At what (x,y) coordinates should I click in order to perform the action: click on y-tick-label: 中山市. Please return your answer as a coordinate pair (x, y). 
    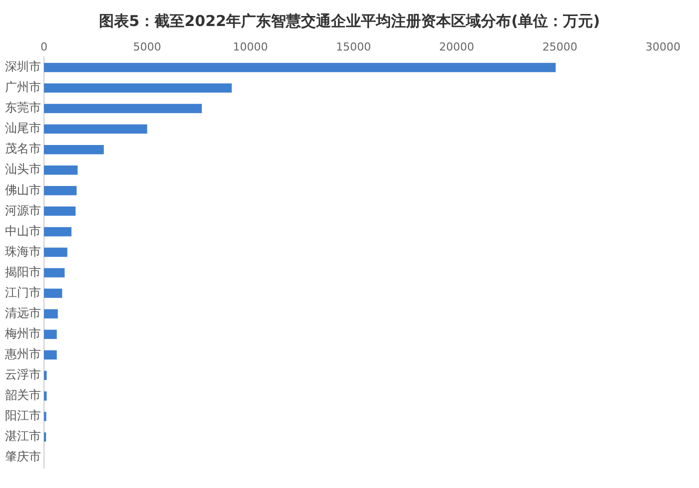
    Looking at the image, I should click on (23, 231).